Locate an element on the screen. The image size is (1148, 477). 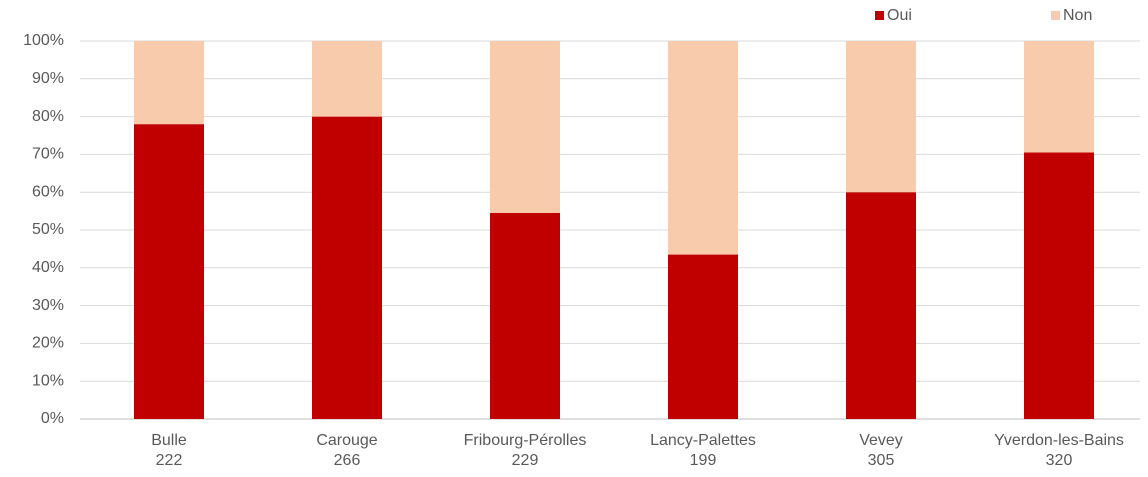
y-tick-label: 10% is located at coordinates (48, 380).